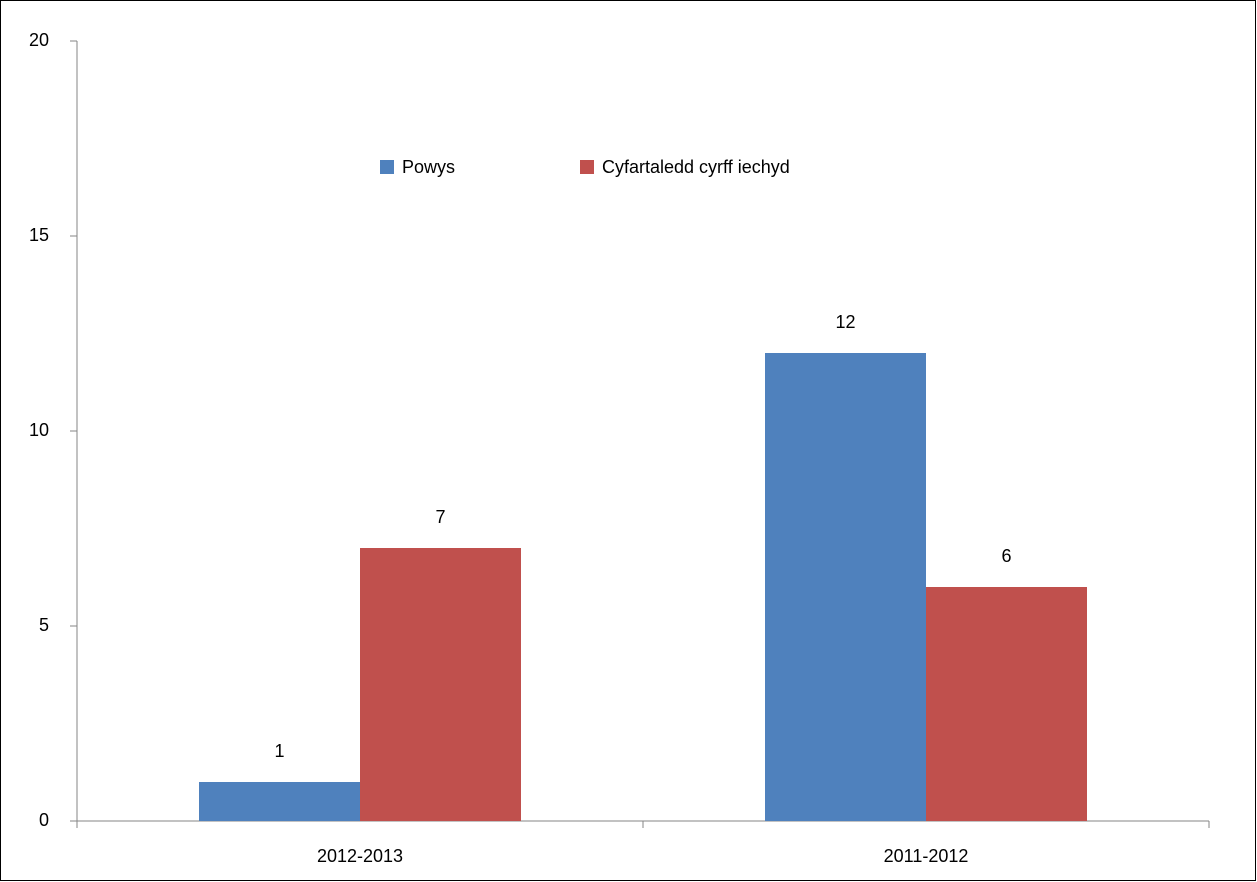 The image size is (1257, 882). Describe the element at coordinates (360, 856) in the screenshot. I see `x-tick-label: 2012-2013` at that location.